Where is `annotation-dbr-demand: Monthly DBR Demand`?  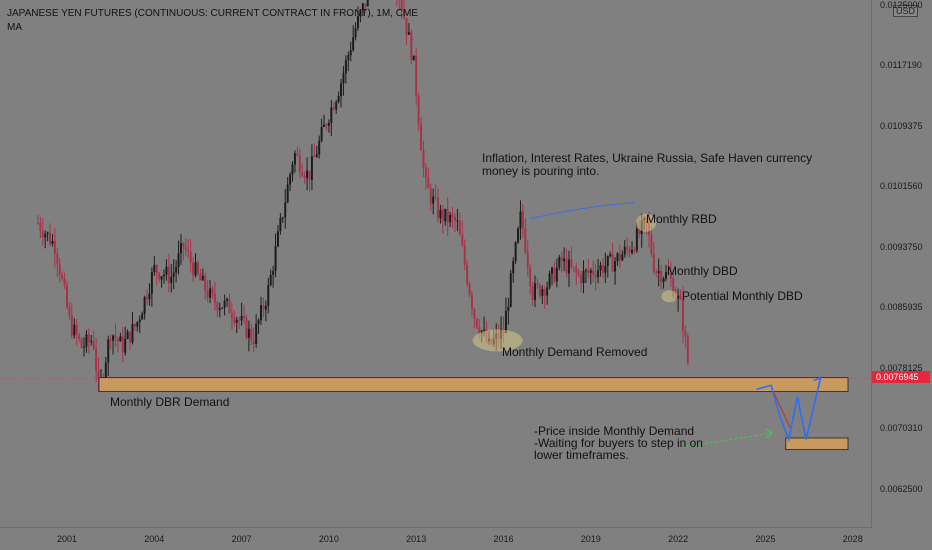
annotation-dbr-demand: Monthly DBR Demand is located at coordinates (170, 402).